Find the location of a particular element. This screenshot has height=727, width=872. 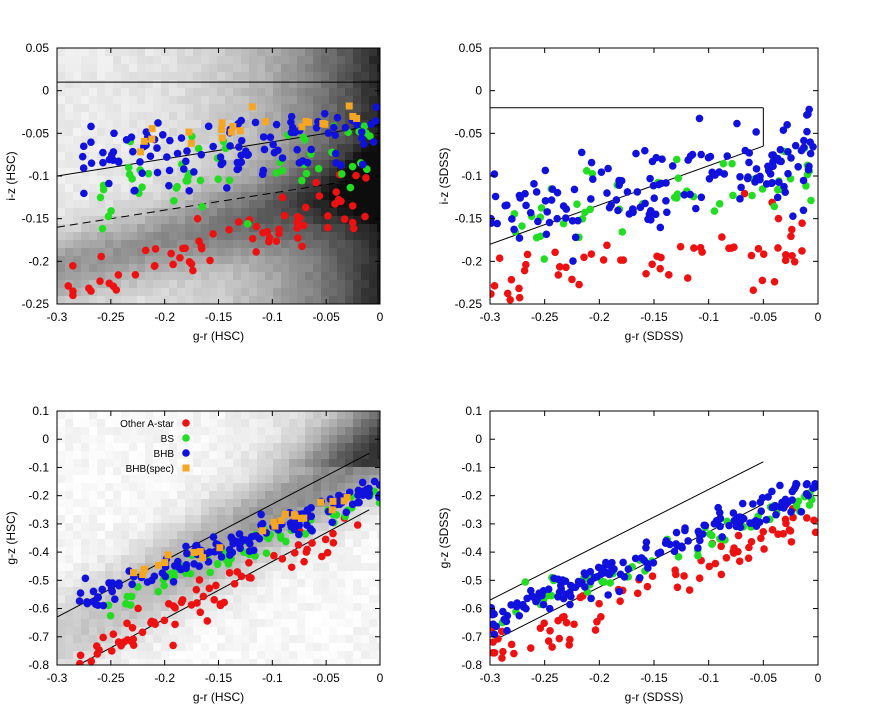

scatter-points is located at coordinates (227, 571).